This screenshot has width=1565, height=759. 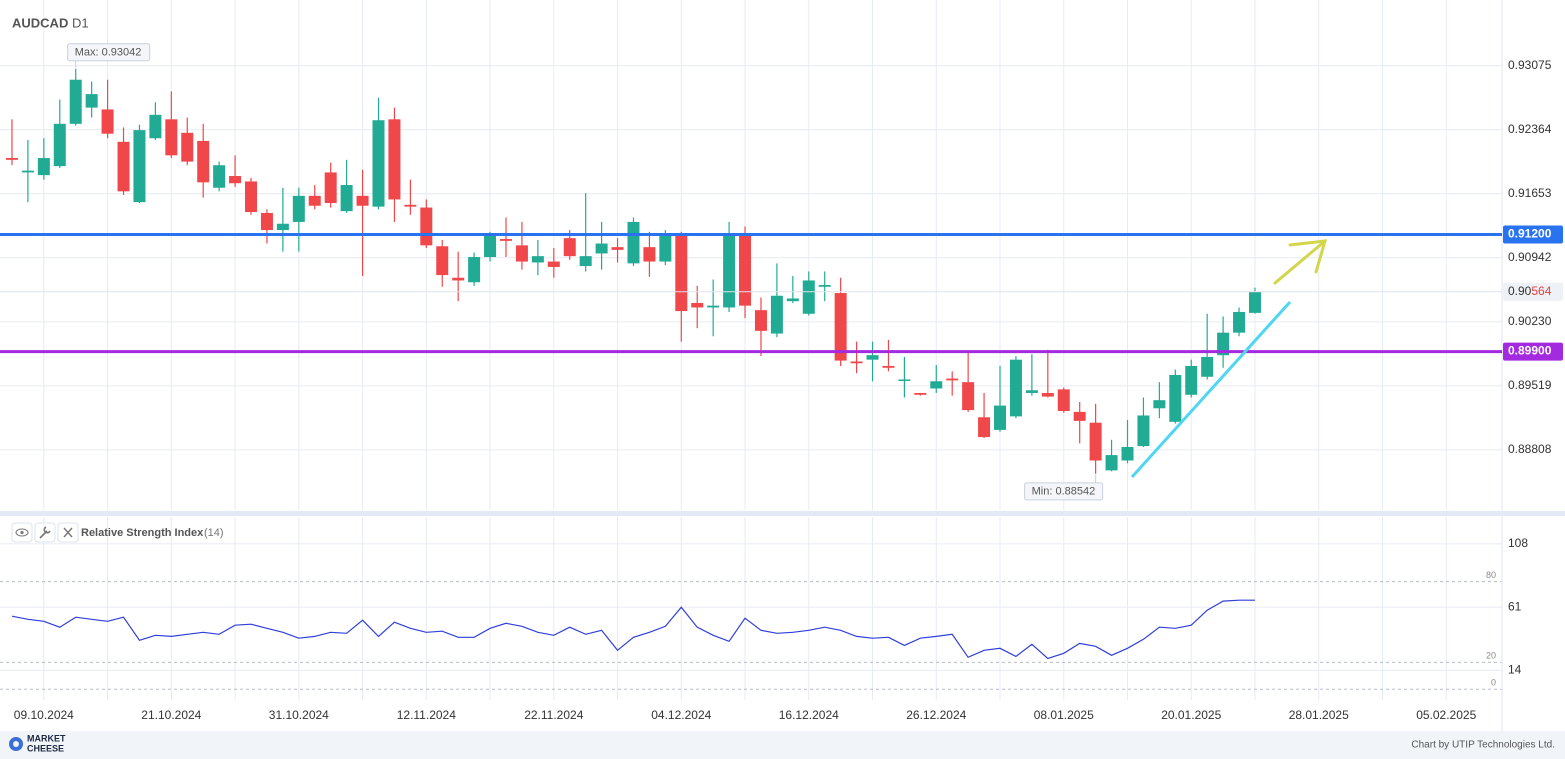 I want to click on x-tick-label: 12.11.2024, so click(x=426, y=715).